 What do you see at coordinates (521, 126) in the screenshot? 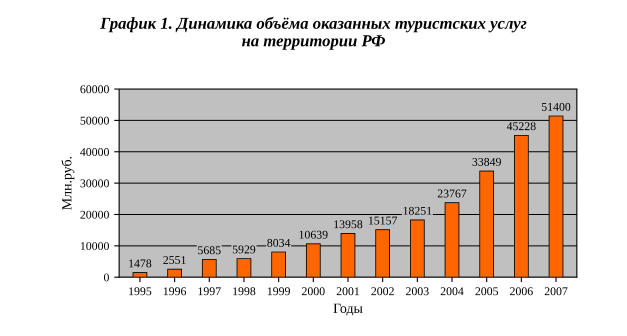
I see `data-label: 45228` at bounding box center [521, 126].